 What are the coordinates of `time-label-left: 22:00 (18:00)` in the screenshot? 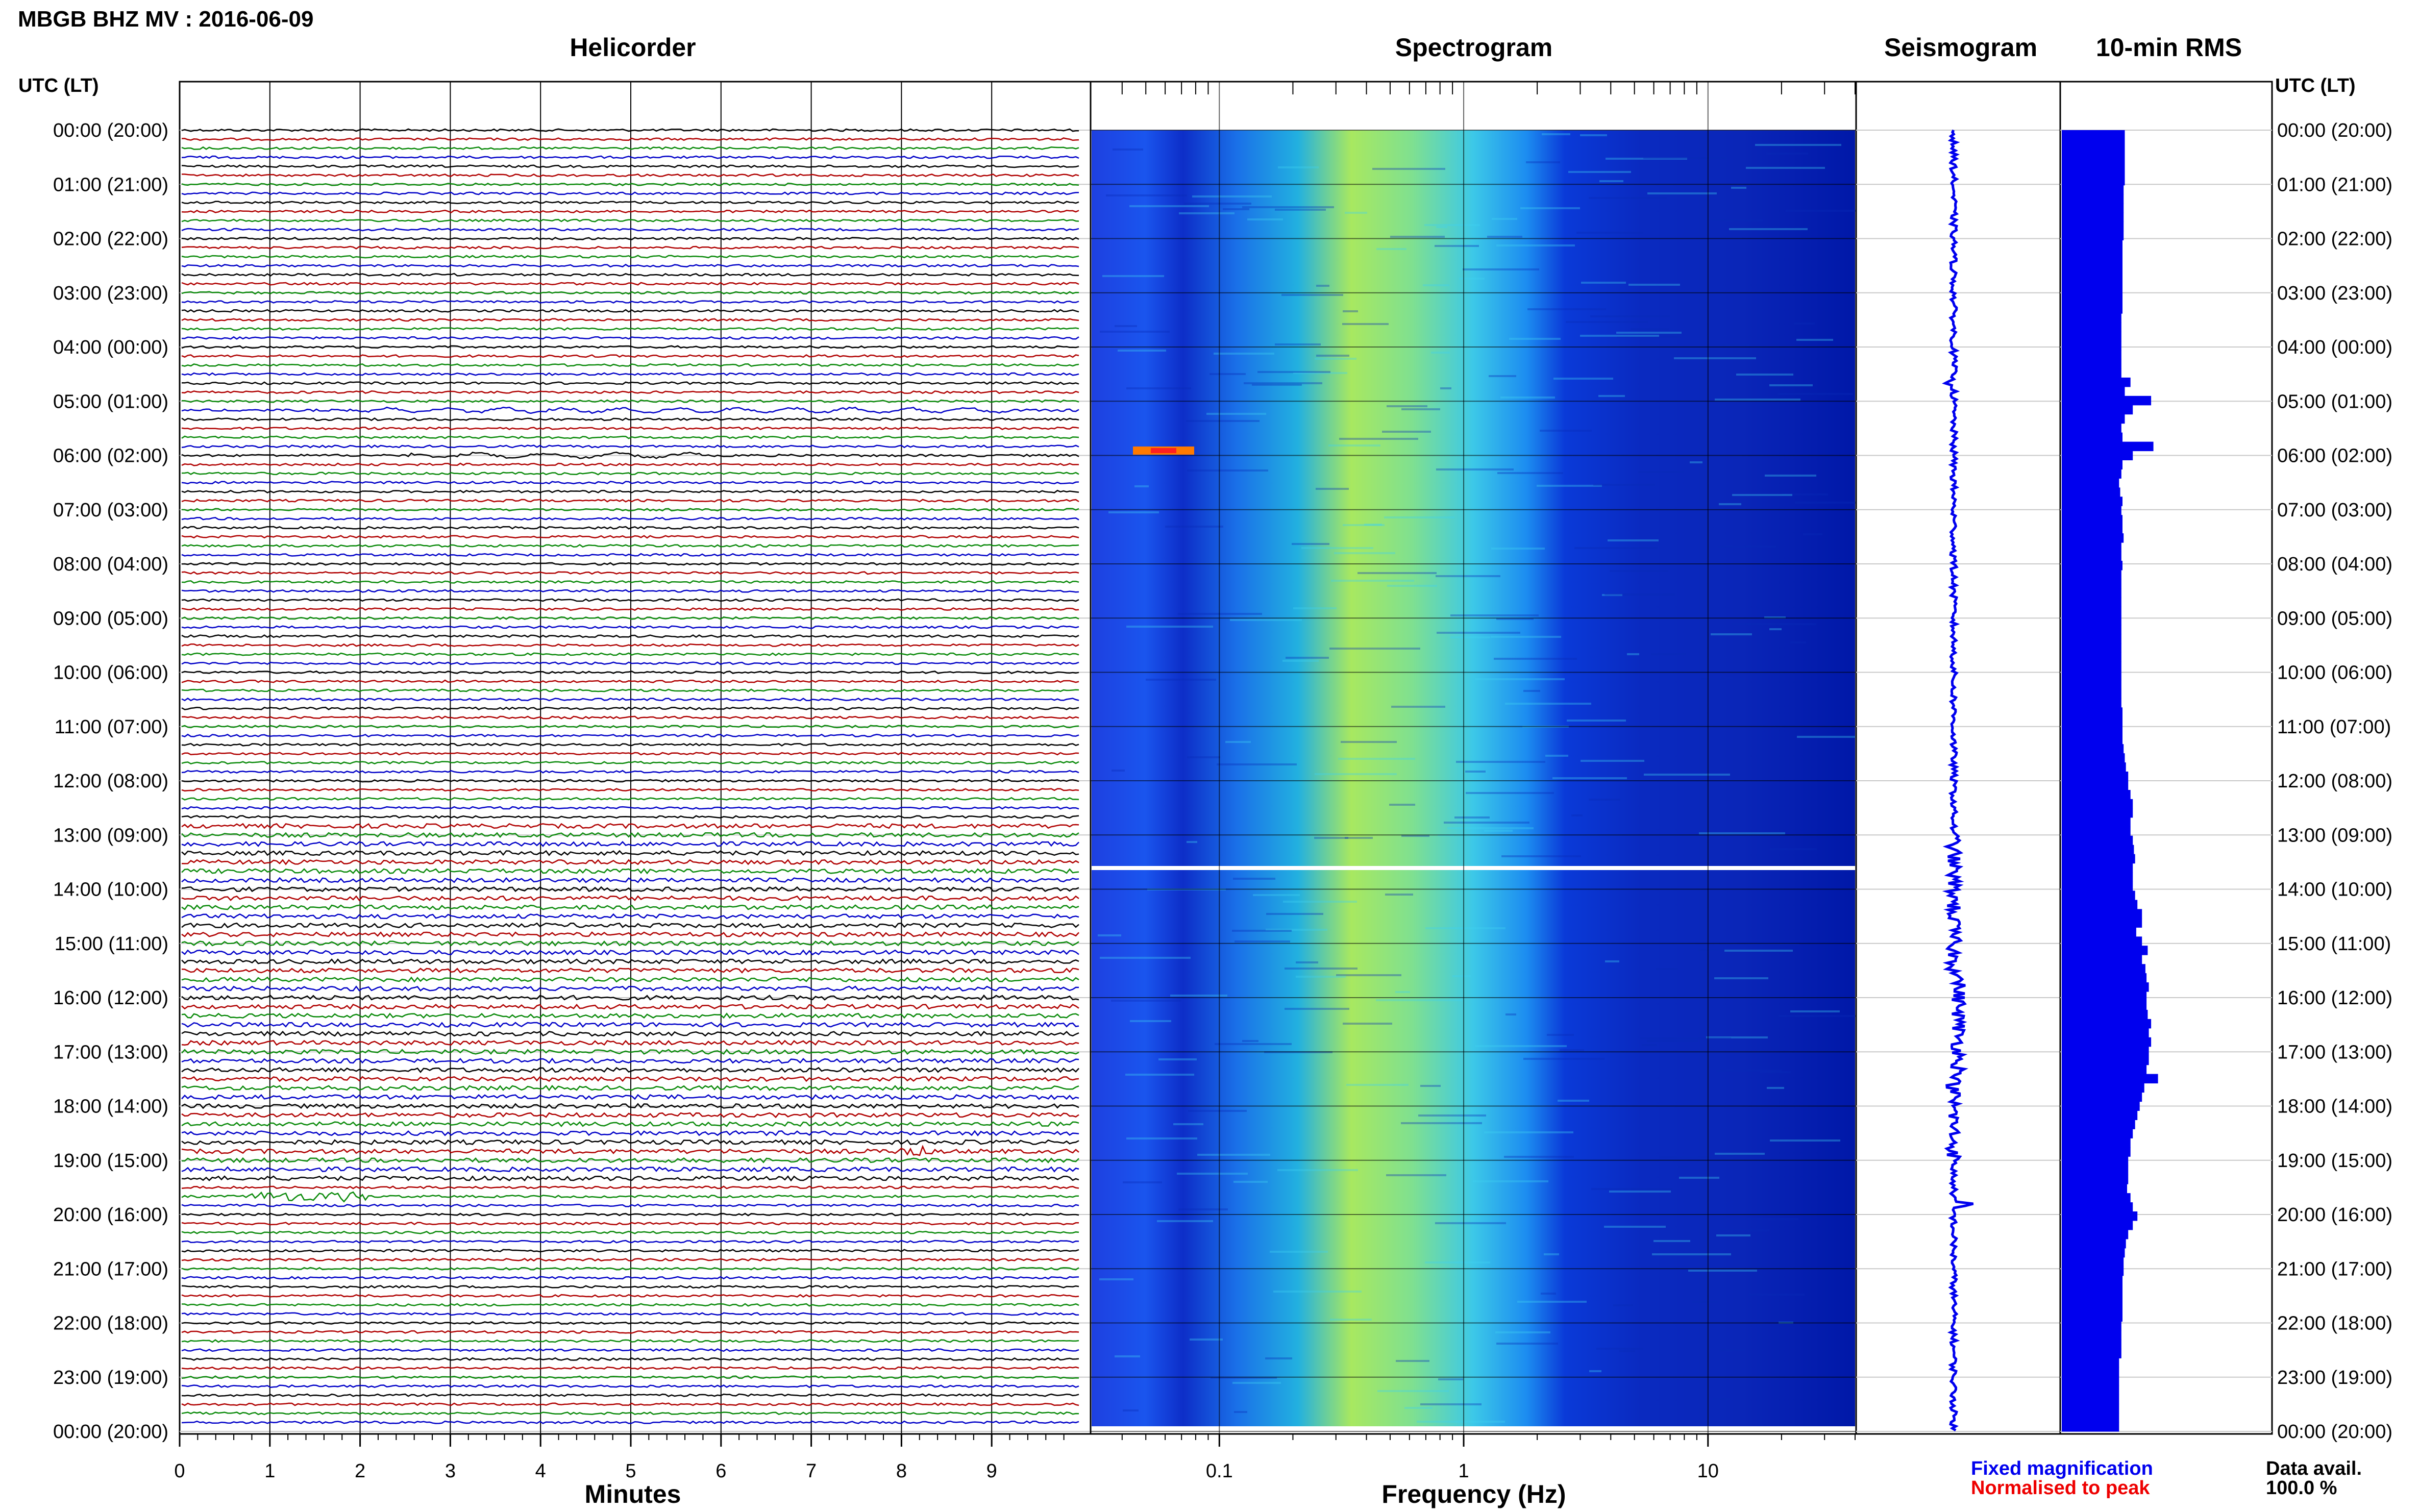 It's located at (110, 1323).